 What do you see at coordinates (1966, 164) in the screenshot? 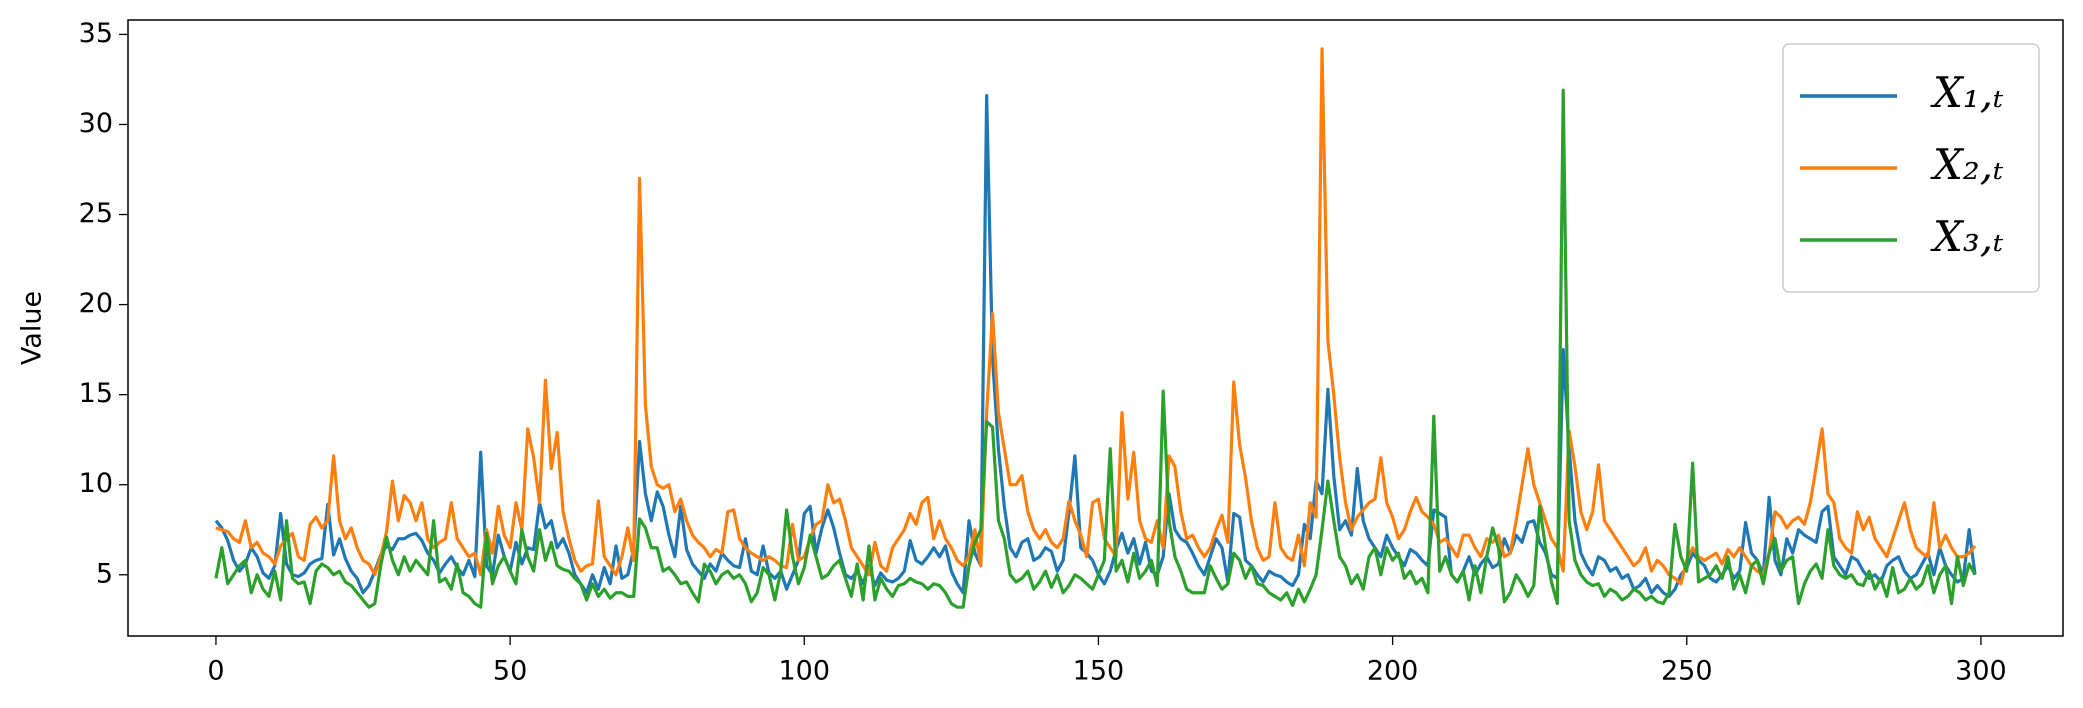
I see `legend-label: X₂,ₜ` at bounding box center [1966, 164].